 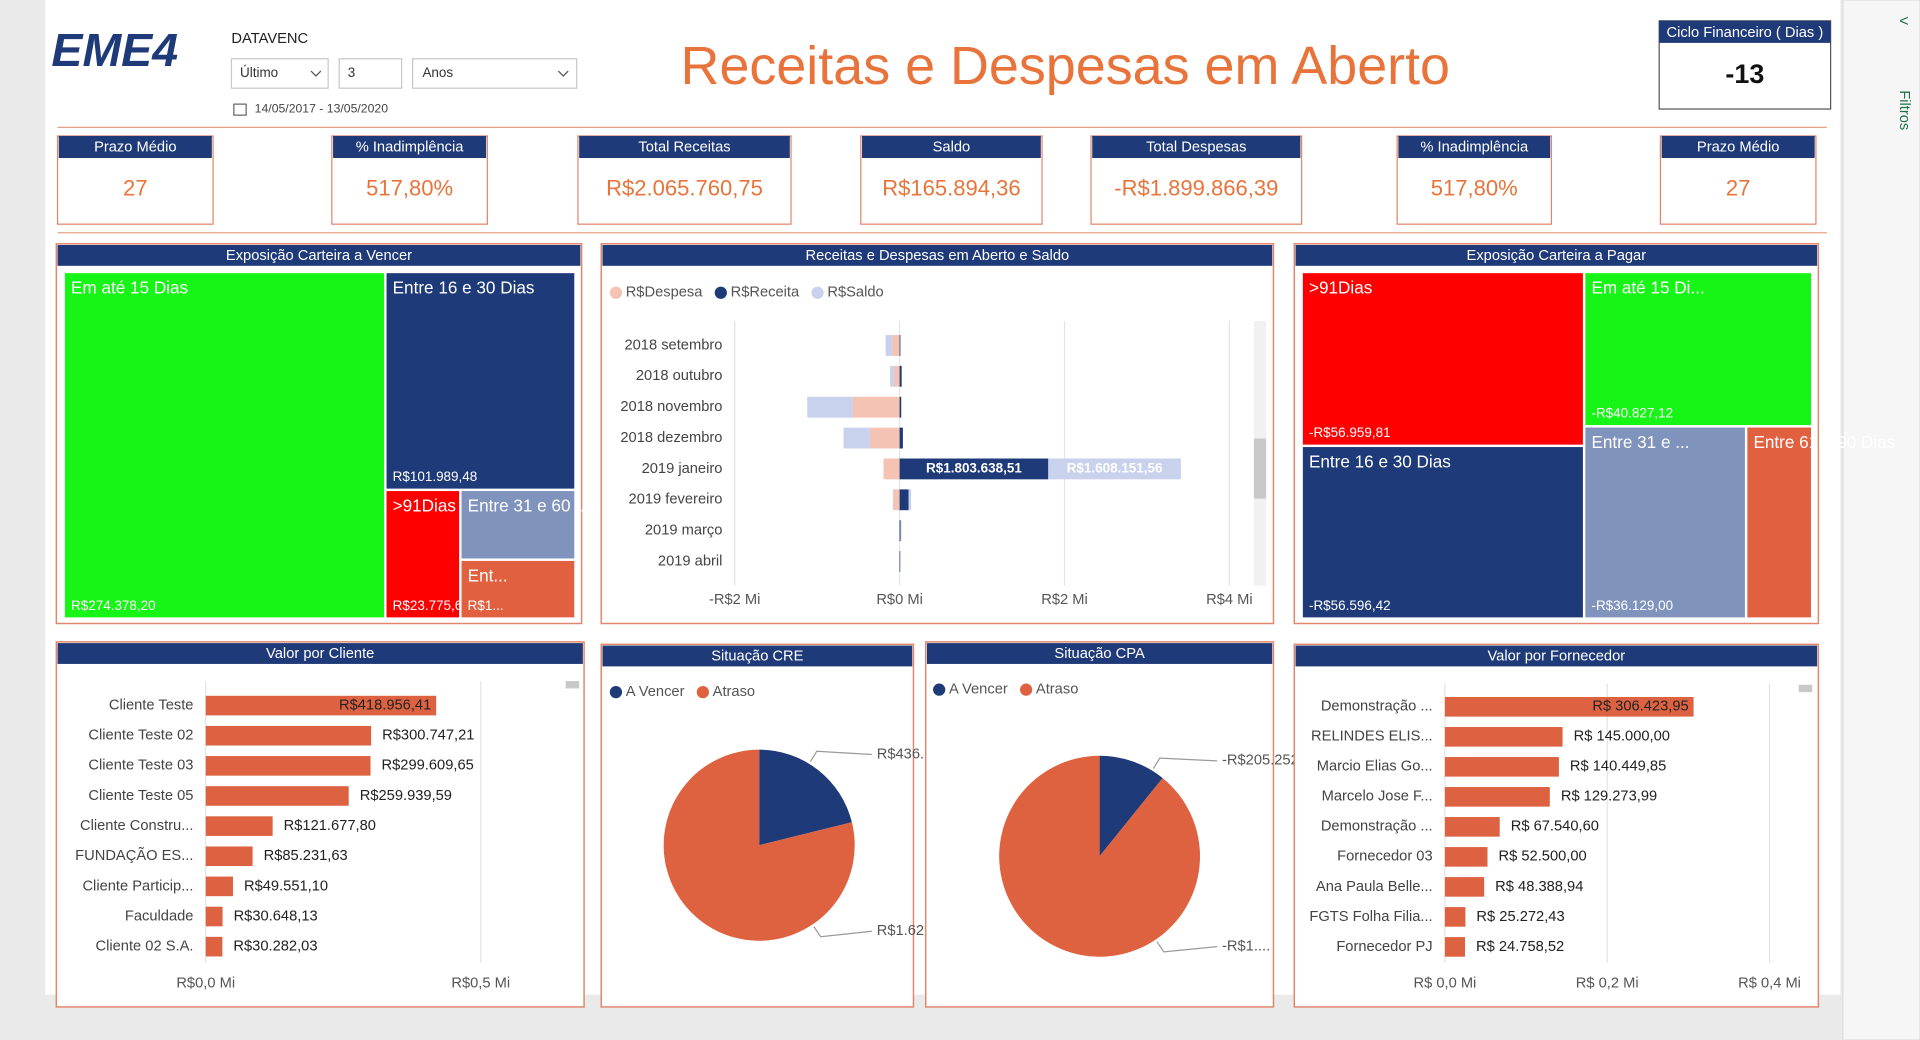 What do you see at coordinates (1903, 21) in the screenshot?
I see `side-pane-chevron: <` at bounding box center [1903, 21].